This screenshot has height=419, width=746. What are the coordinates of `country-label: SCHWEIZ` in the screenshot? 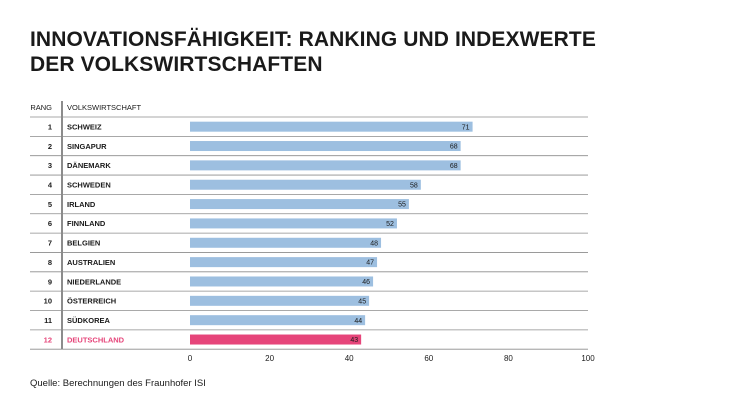 It's located at (84, 126).